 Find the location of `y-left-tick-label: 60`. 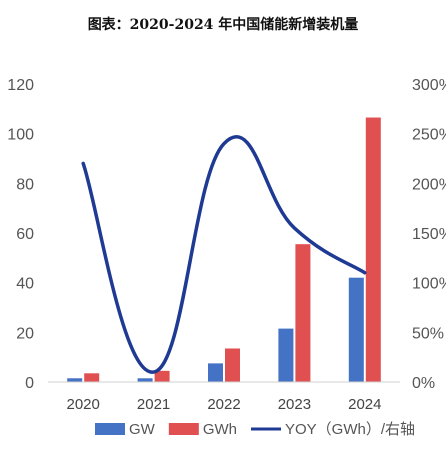

y-left-tick-label: 60 is located at coordinates (25, 234).